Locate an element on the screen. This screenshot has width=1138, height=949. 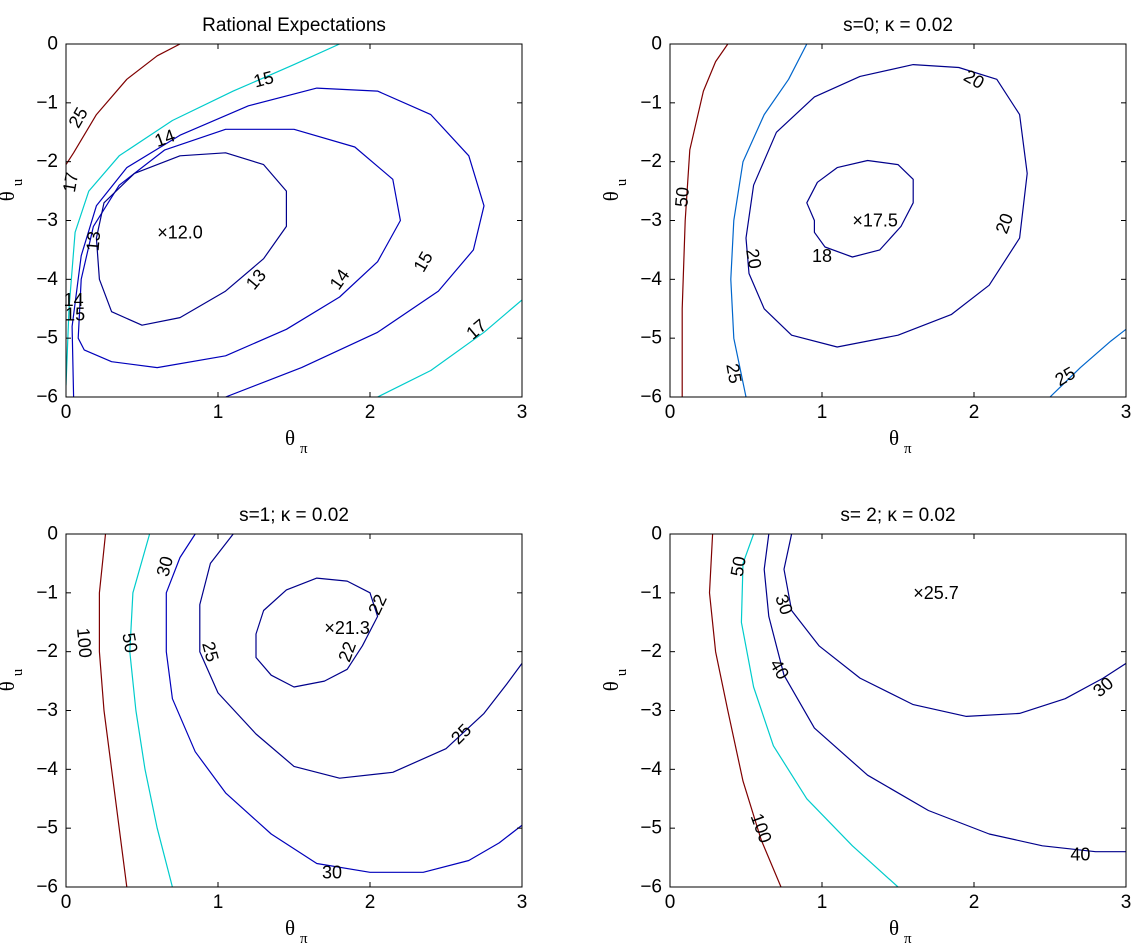
panel-title: Rational Expectations is located at coordinates (294, 25).